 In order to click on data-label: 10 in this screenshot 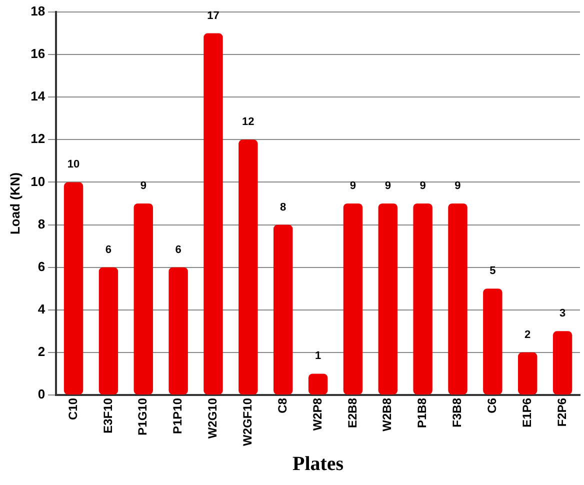, I will do `click(73, 164)`.